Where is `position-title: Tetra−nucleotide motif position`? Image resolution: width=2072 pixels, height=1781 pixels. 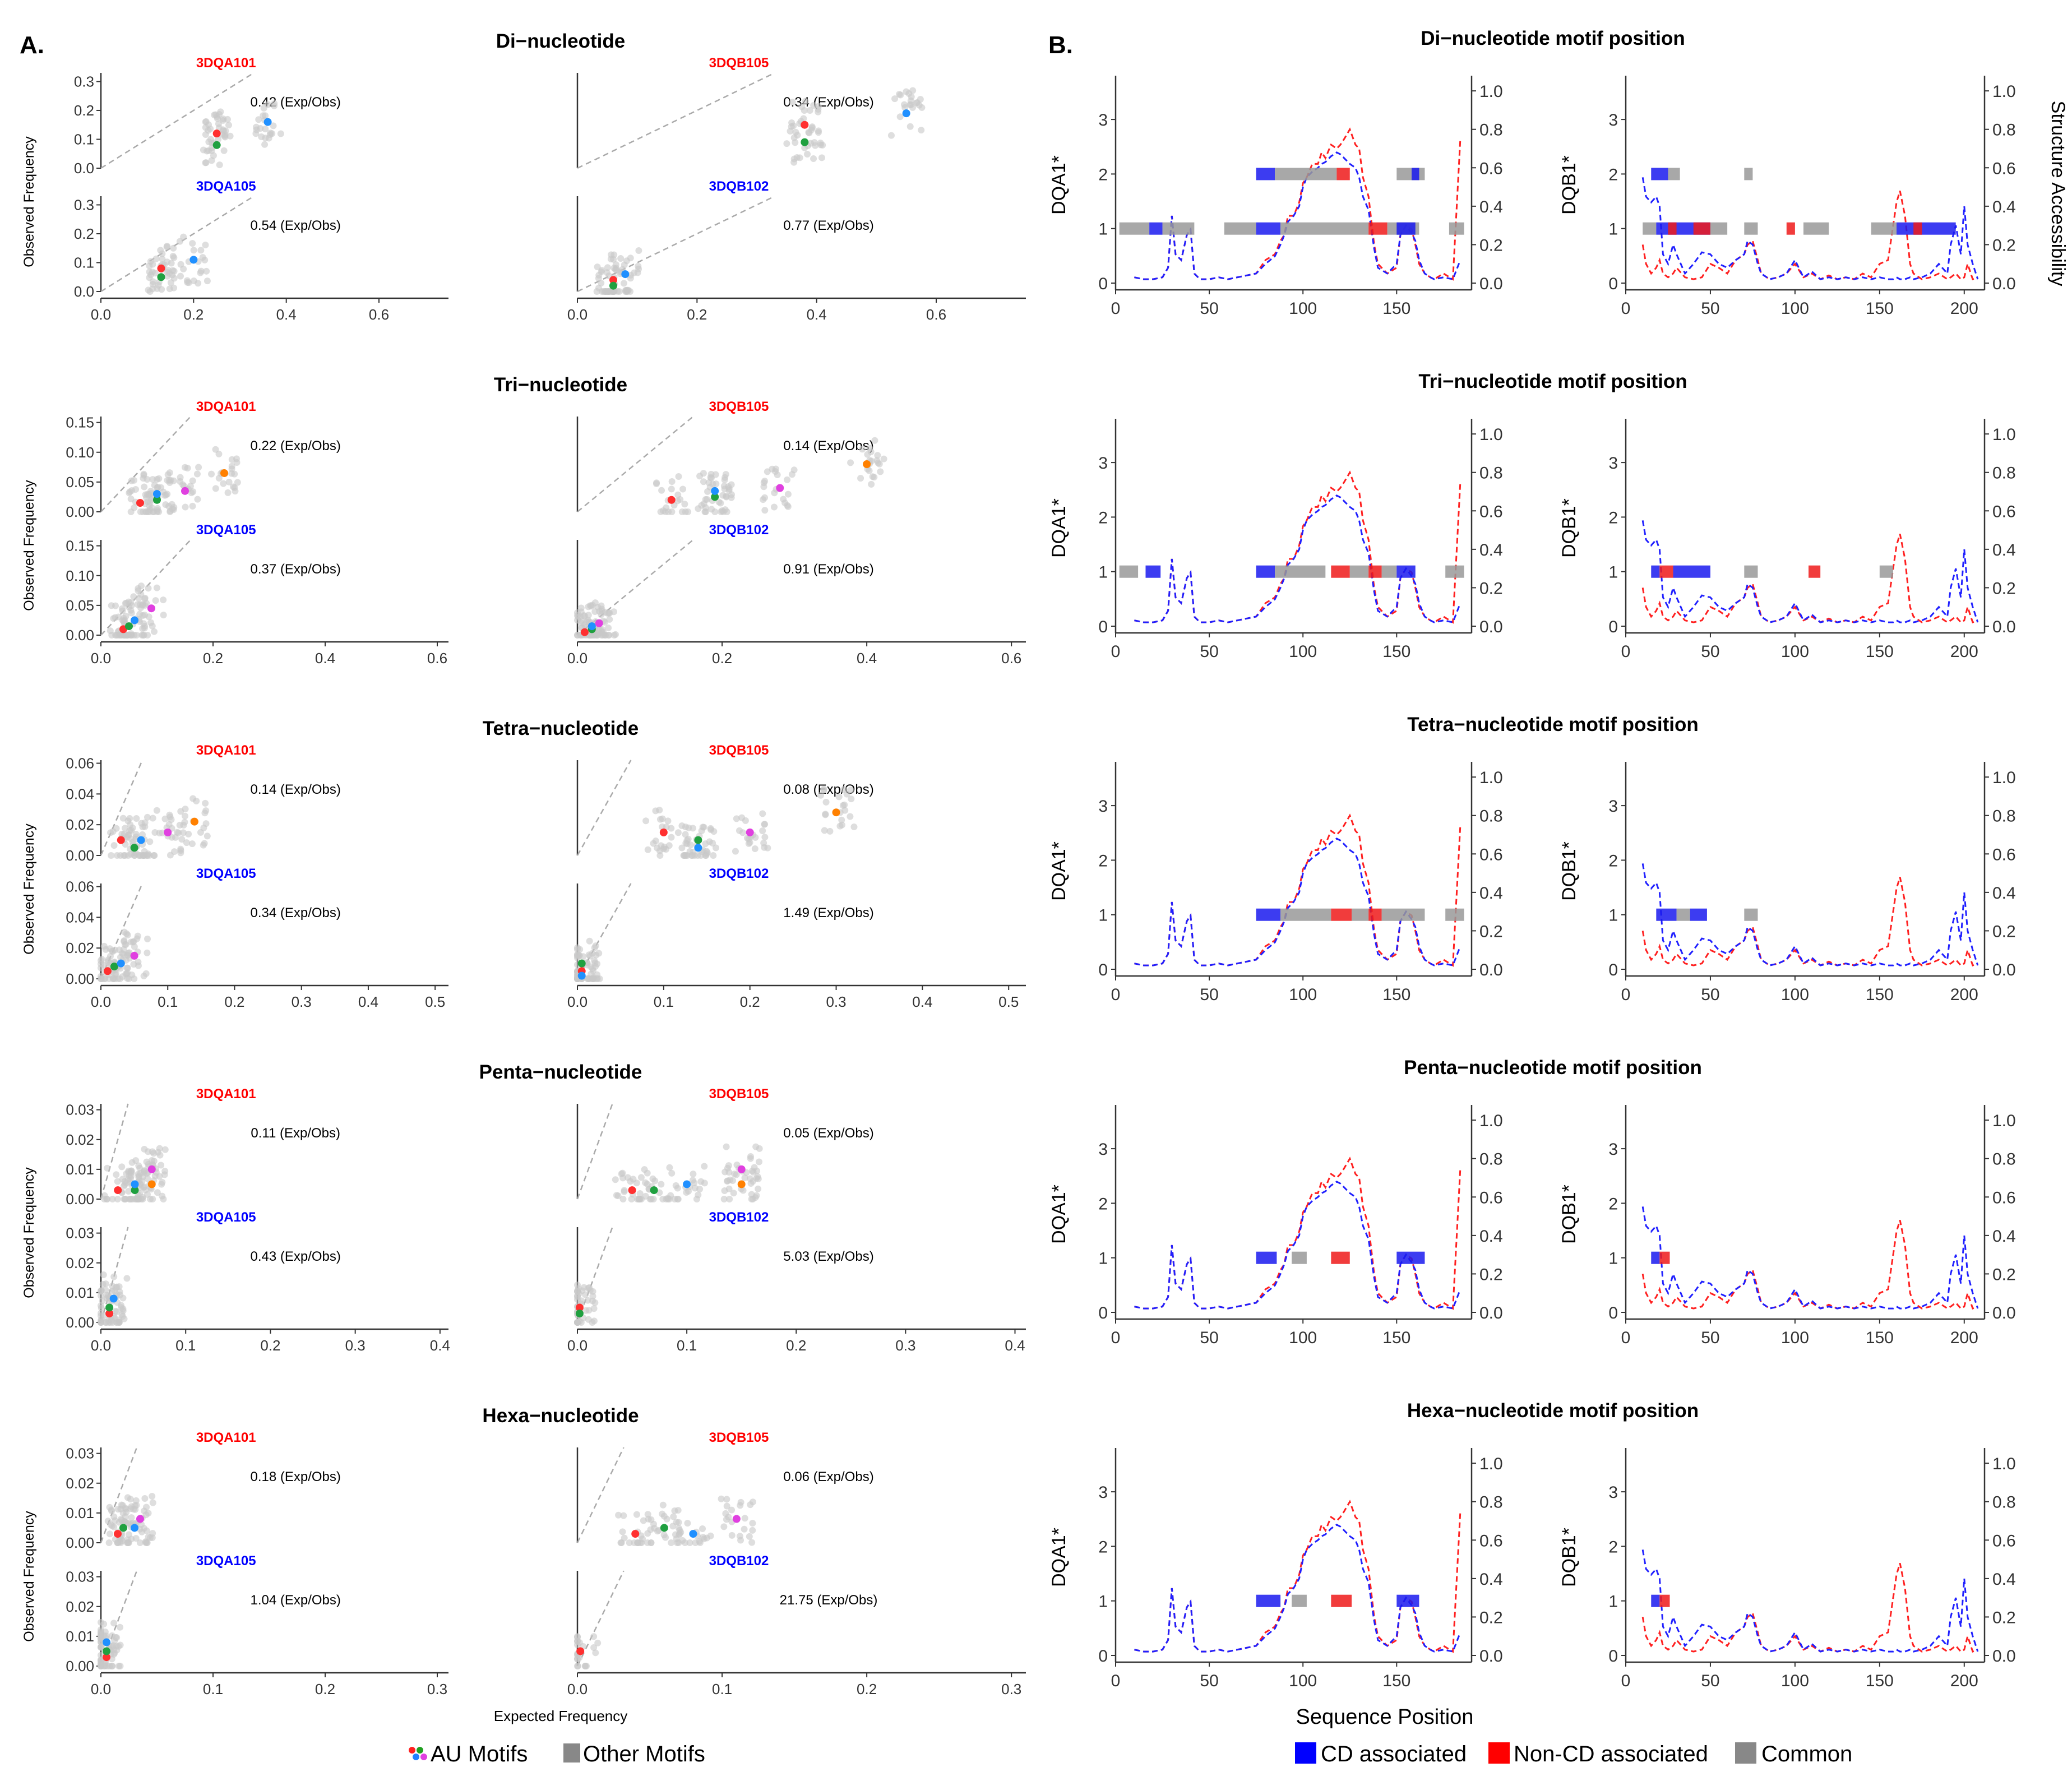
position-title: Tetra−nucleotide motif position is located at coordinates (1553, 724).